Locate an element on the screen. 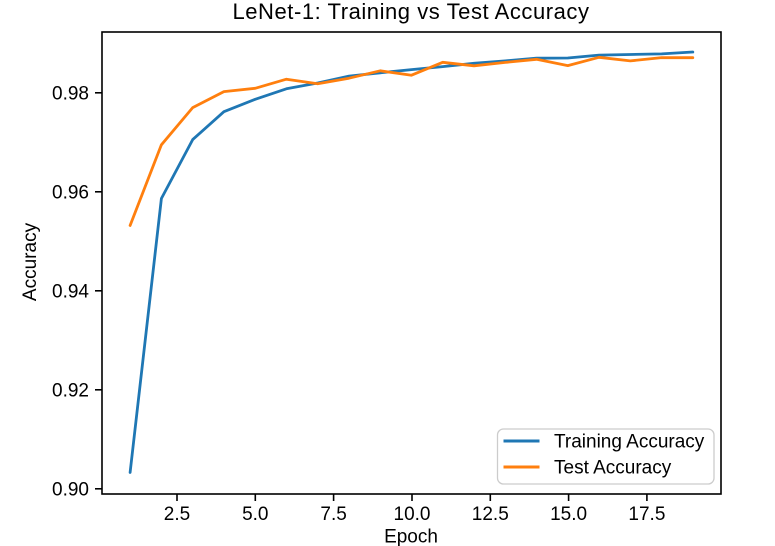 This screenshot has width=775, height=546. svg-text: Epoch is located at coordinates (411, 536).